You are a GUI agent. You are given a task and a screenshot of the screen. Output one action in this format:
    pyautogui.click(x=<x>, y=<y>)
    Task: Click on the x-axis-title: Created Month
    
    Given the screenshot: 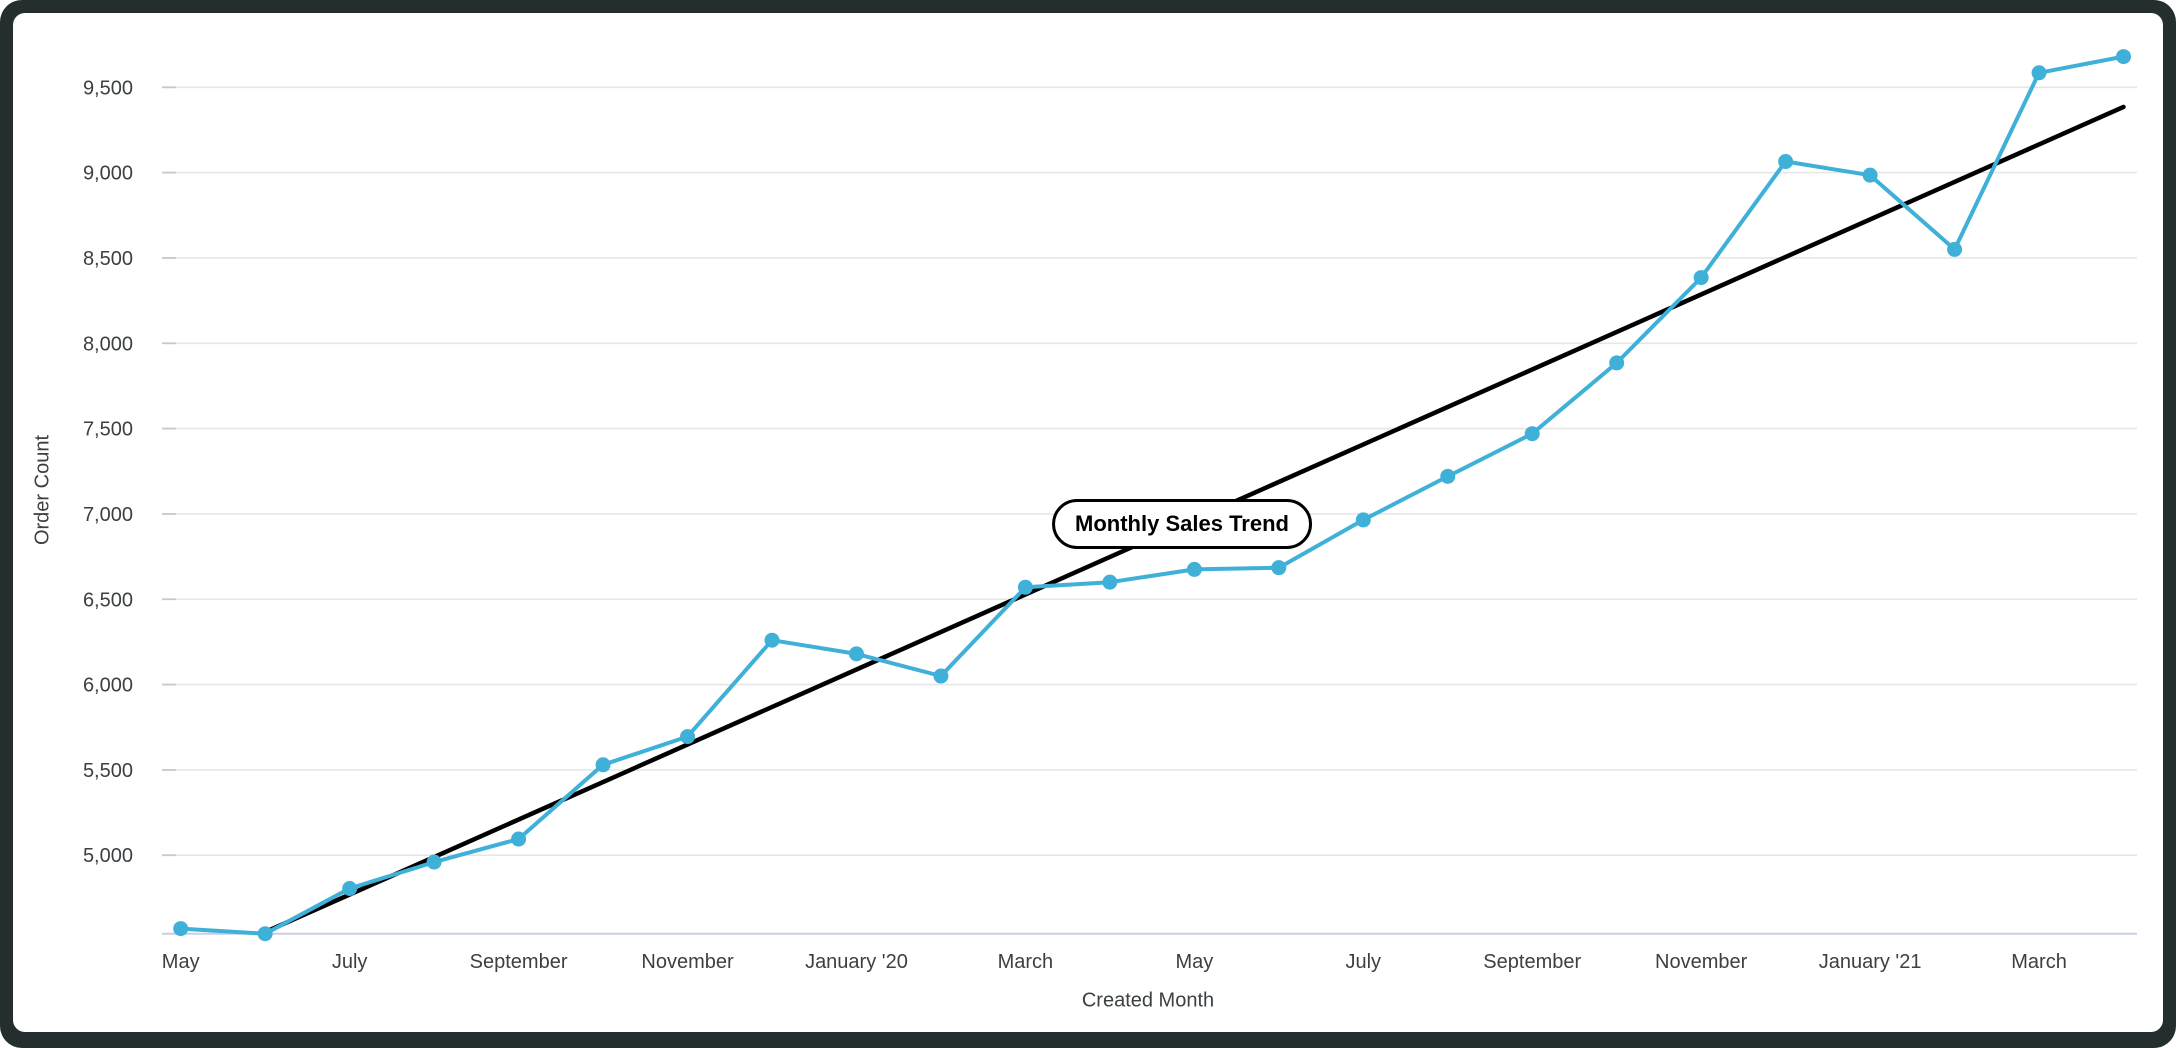 What is the action you would take?
    pyautogui.click(x=1148, y=1000)
    